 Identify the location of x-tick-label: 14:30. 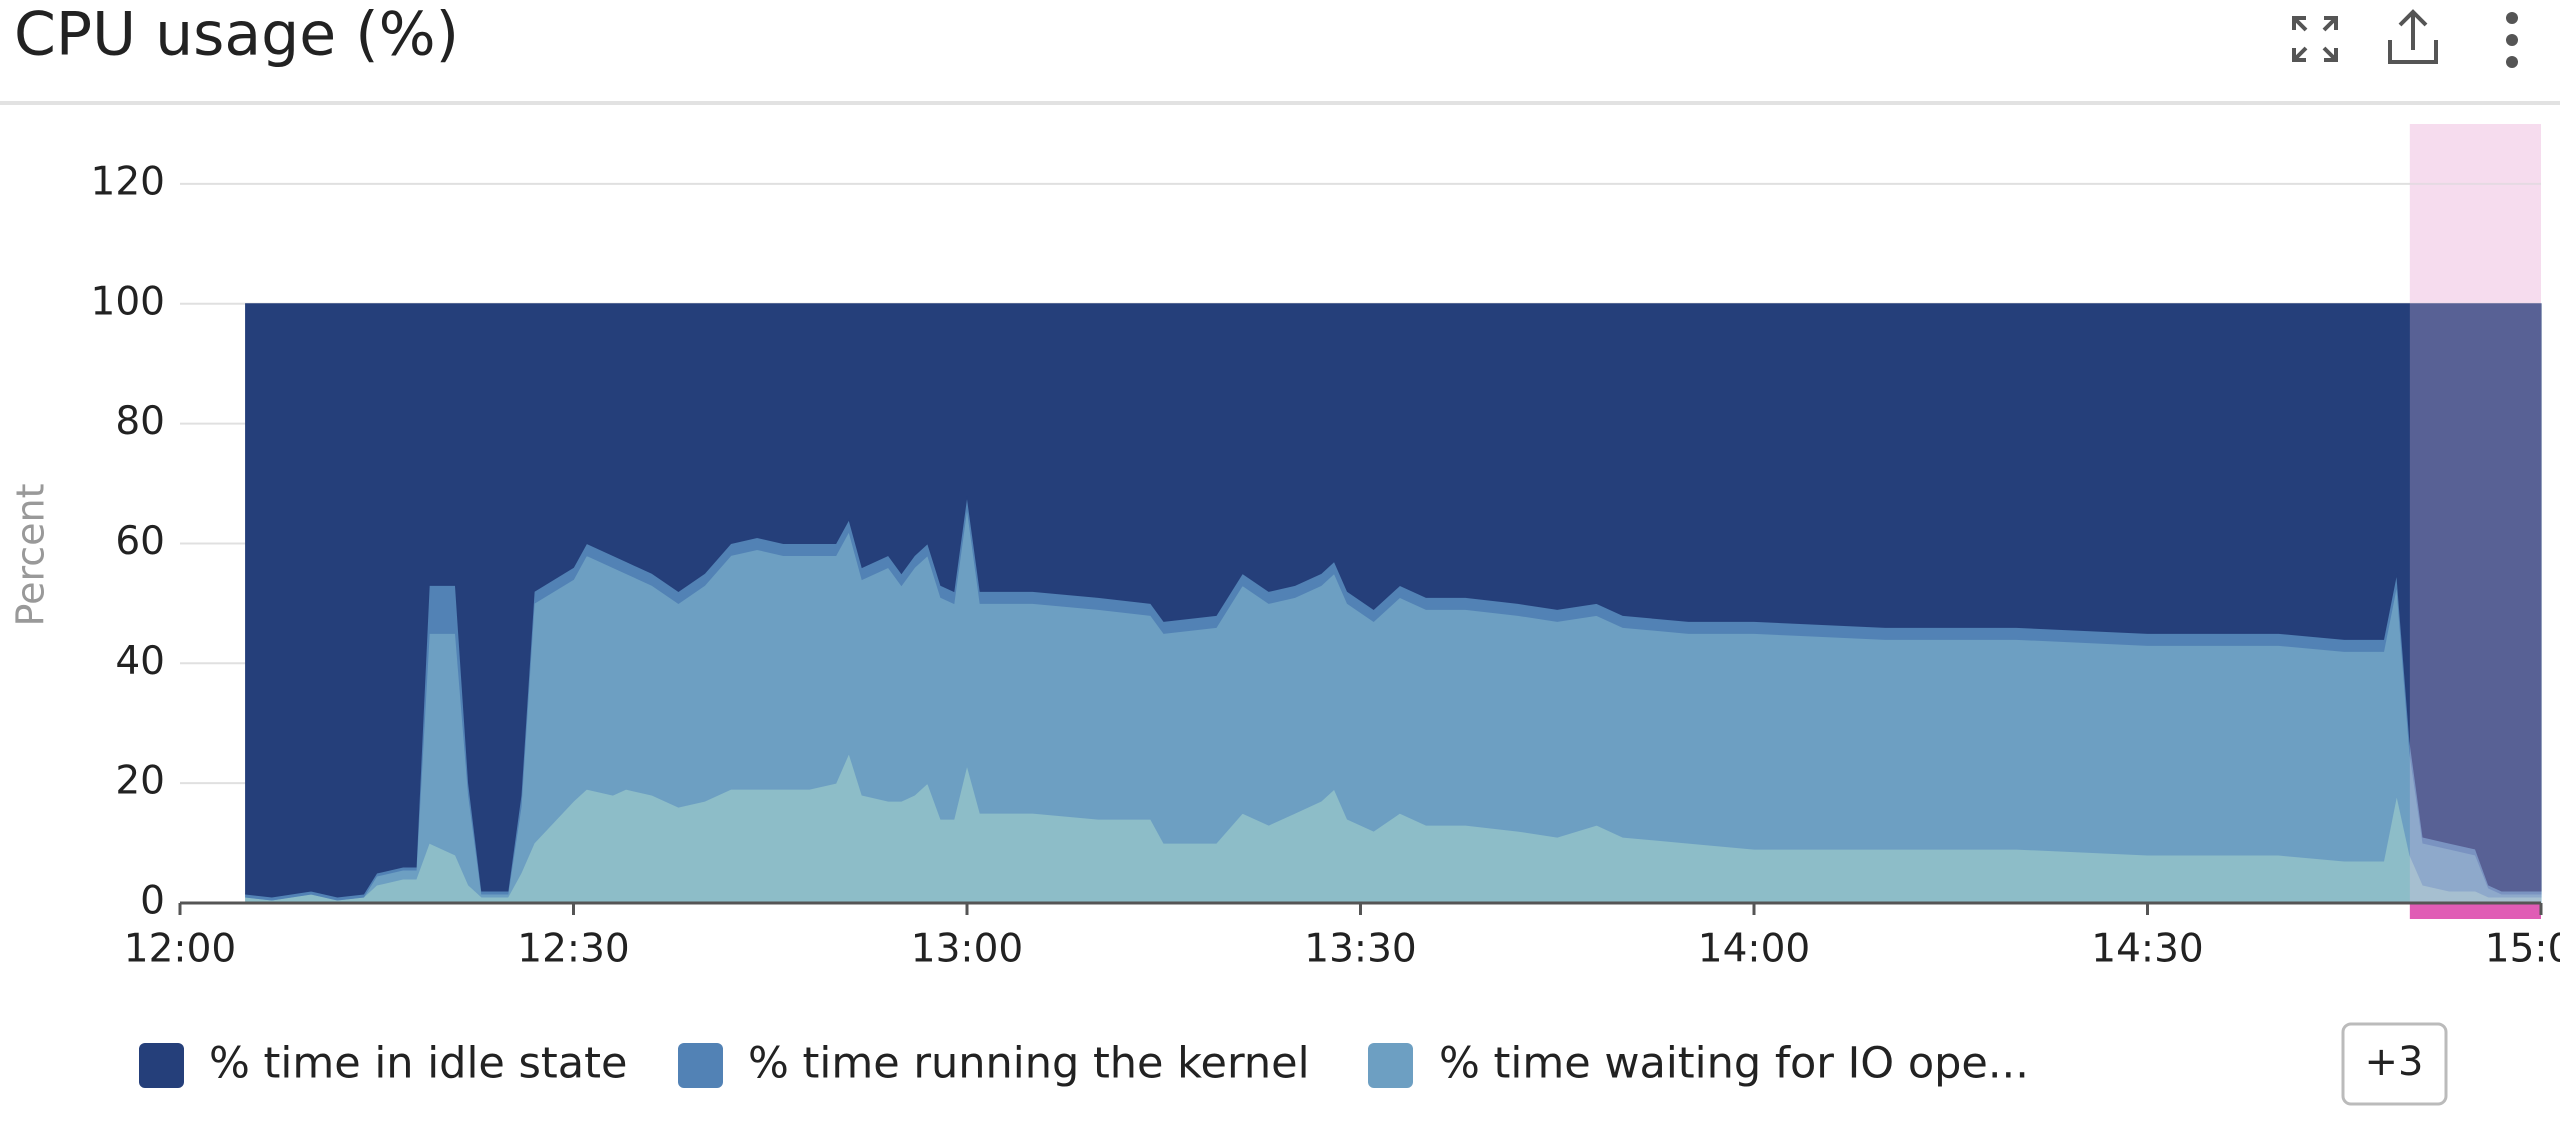
(2147, 949).